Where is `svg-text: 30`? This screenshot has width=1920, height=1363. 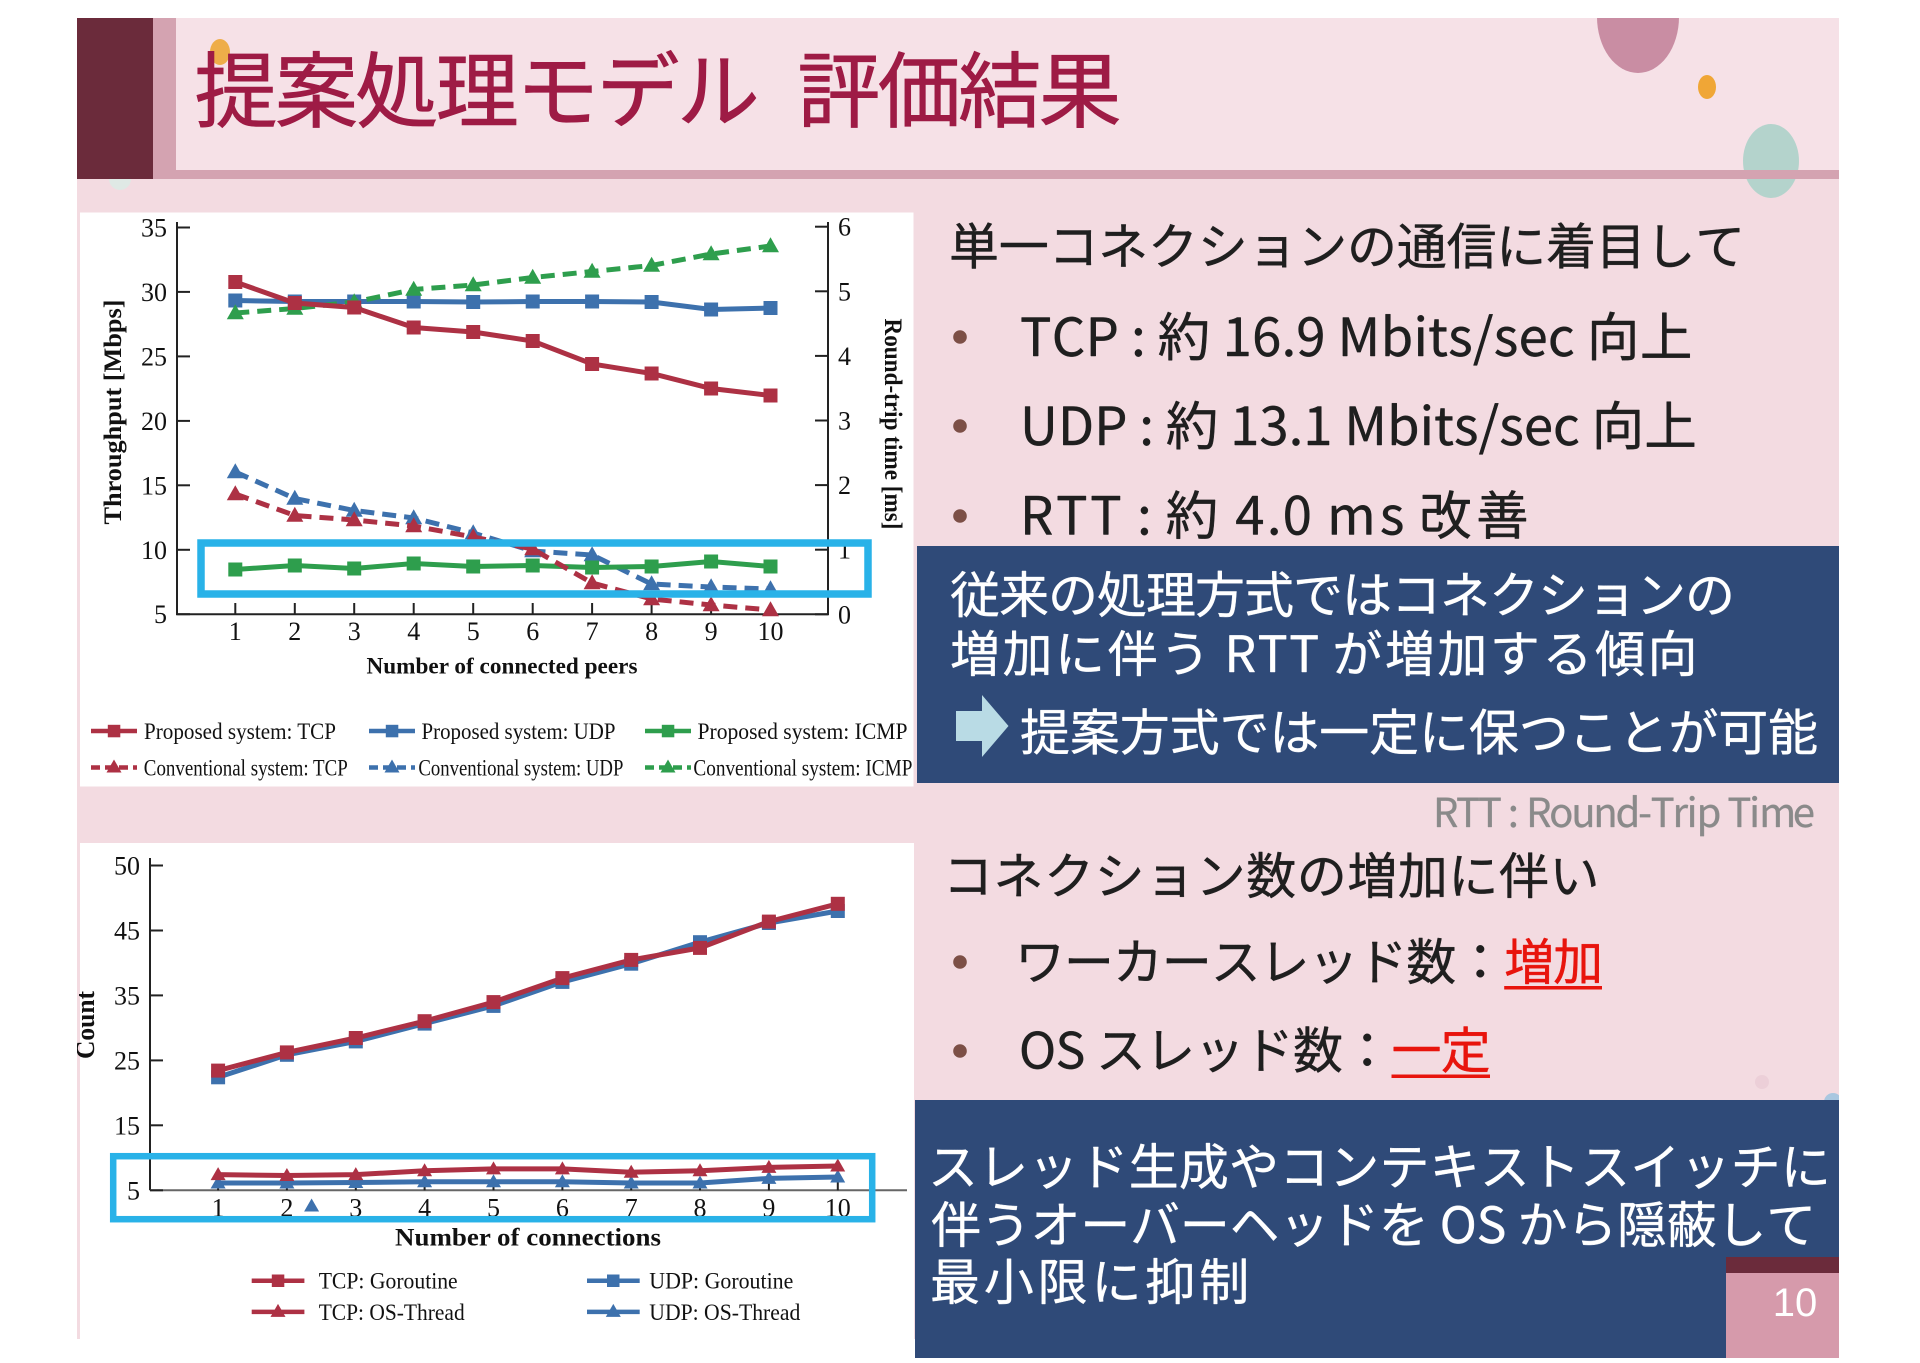 svg-text: 30 is located at coordinates (154, 292).